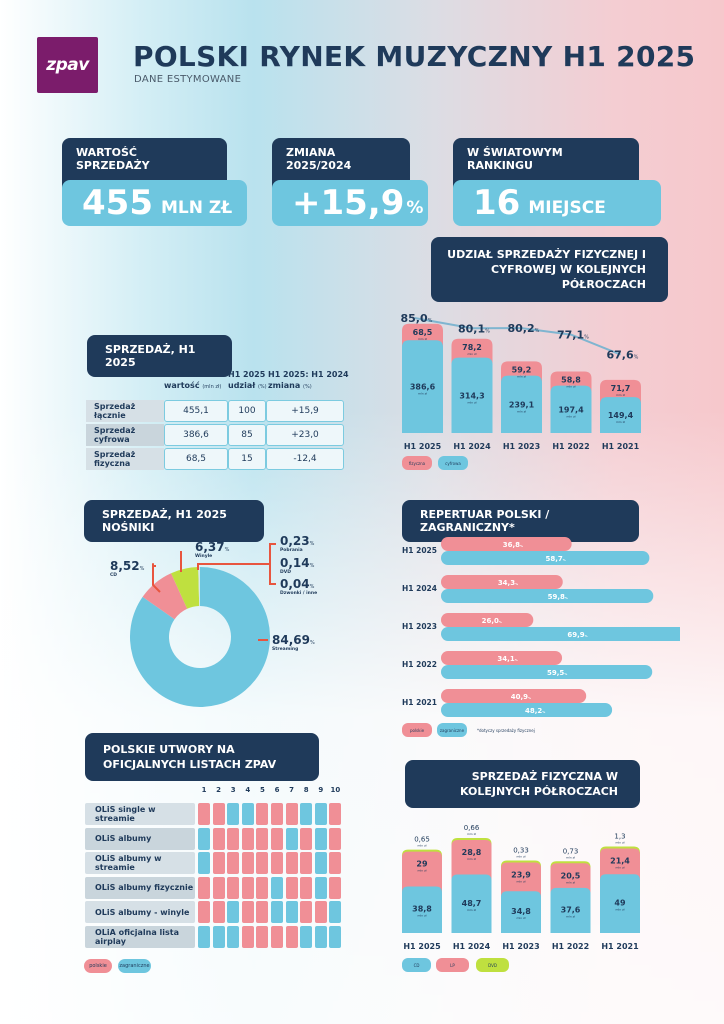  I want to click on legend-label: CD, so click(417, 965).